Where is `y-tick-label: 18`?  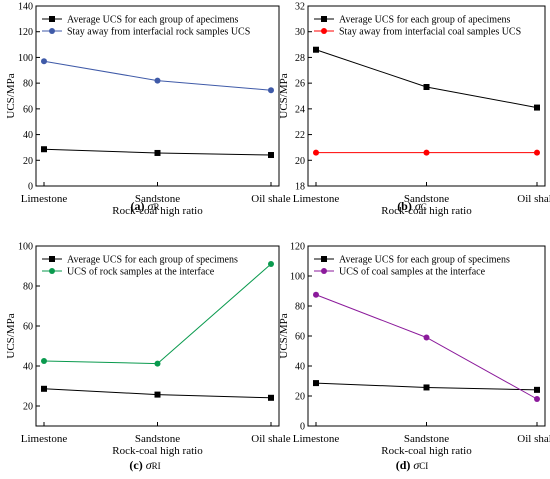 y-tick-label: 18 is located at coordinates (300, 187).